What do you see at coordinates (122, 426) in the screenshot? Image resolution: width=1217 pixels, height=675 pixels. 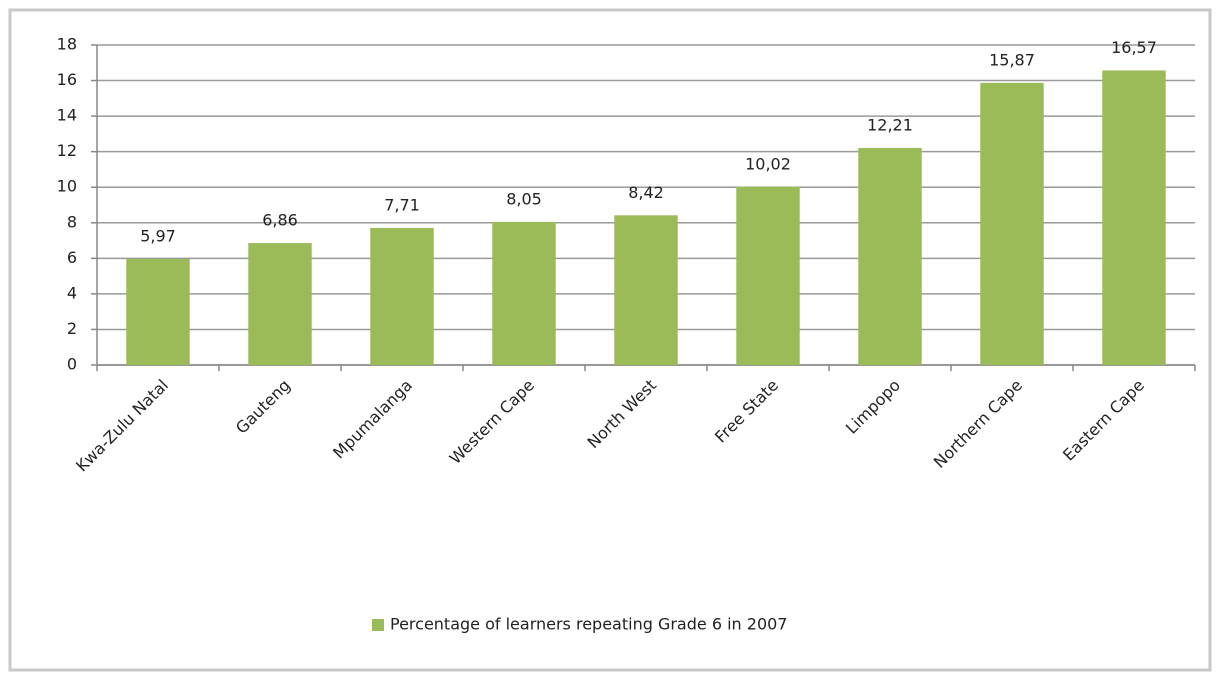 I see `x-tick-label: Kwa-Zulu Natal` at bounding box center [122, 426].